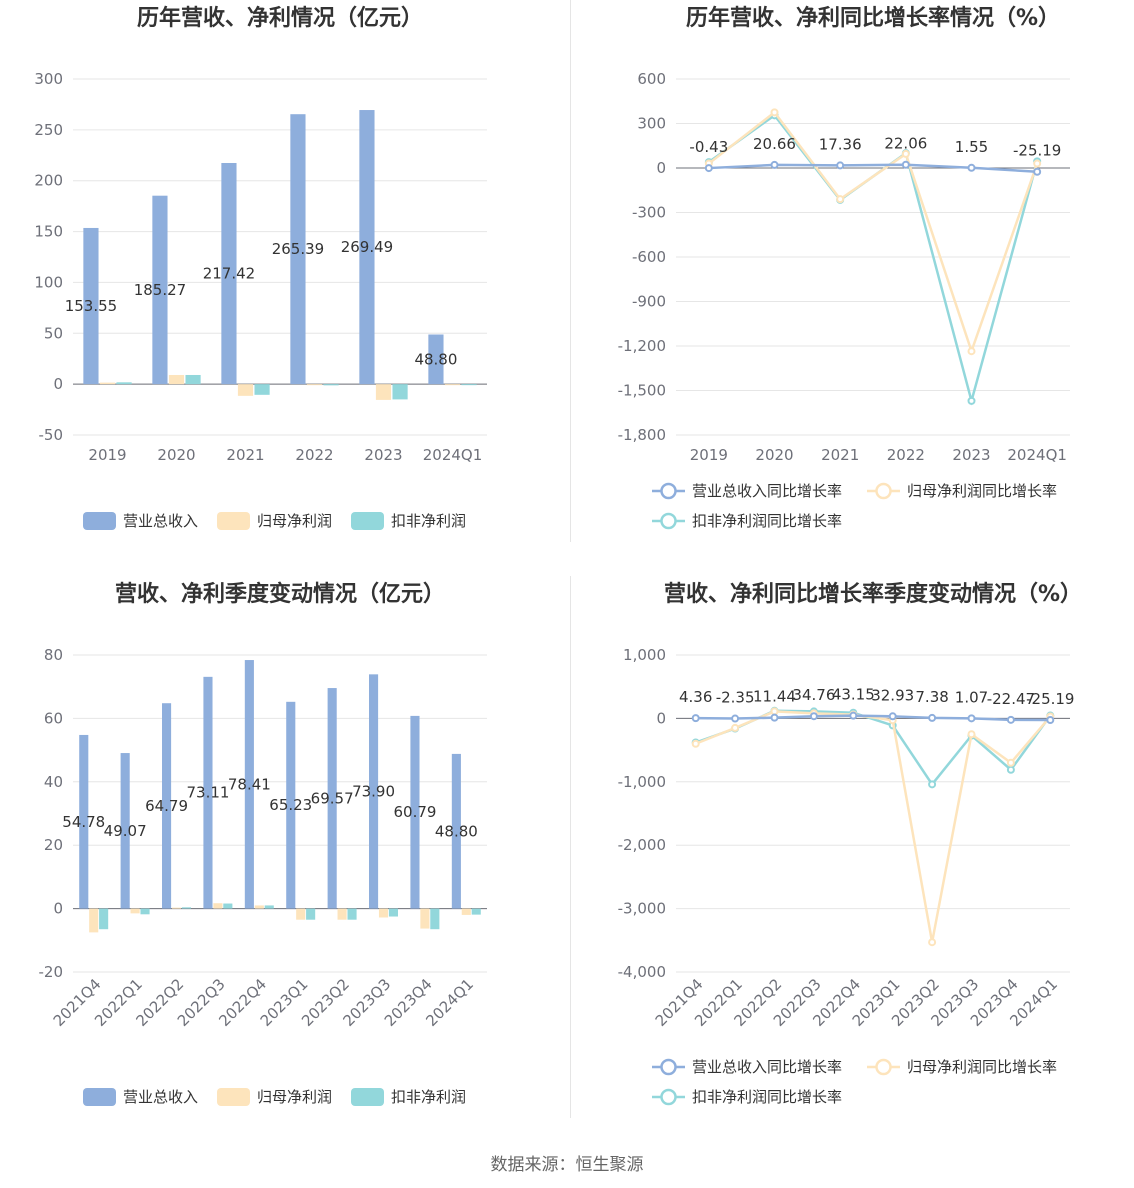 This screenshot has height=1188, width=1134. I want to click on y-tick-label: 1,000, so click(644, 655).